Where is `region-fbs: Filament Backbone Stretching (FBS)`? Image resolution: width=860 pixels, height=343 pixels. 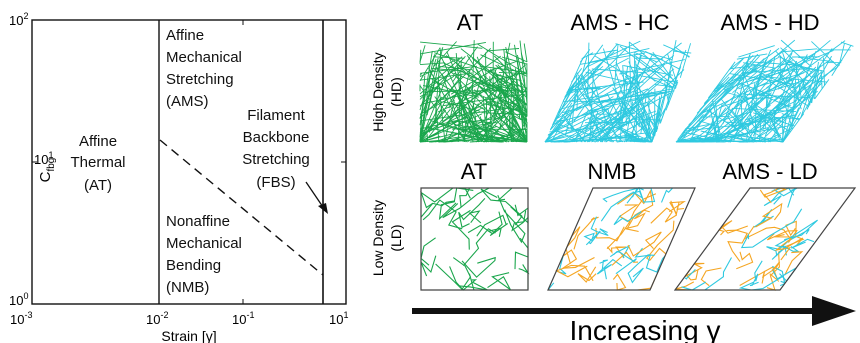
region-fbs: Filament Backbone Stretching (FBS) is located at coordinates (276, 149).